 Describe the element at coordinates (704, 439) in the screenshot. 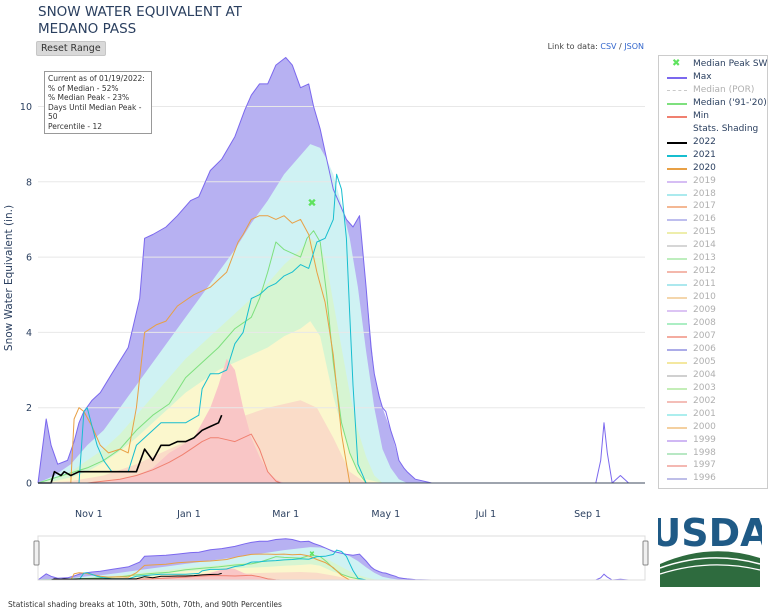

I see `legend-label: 1999` at that location.